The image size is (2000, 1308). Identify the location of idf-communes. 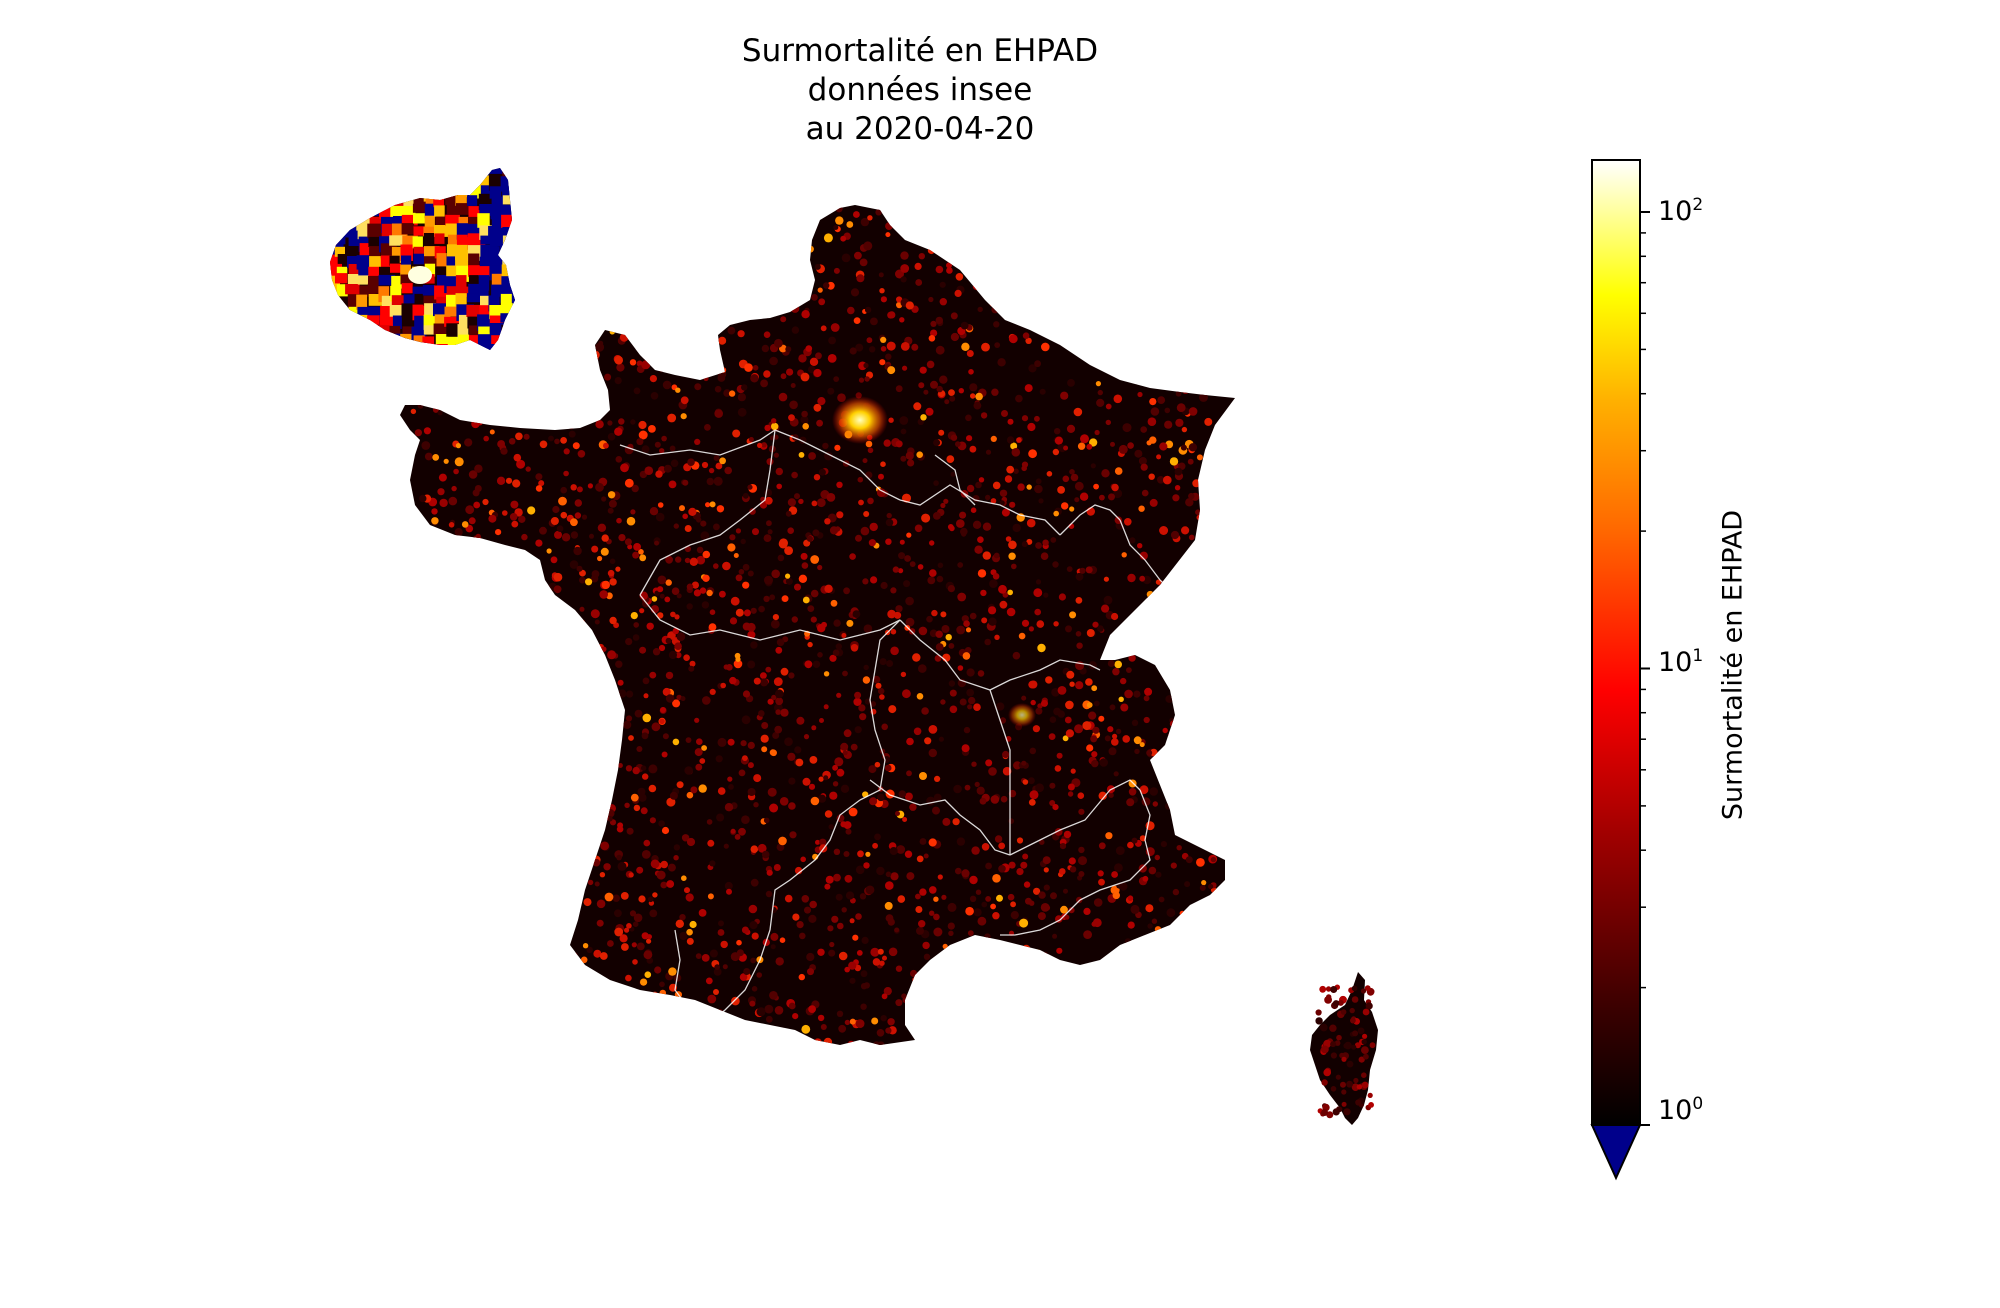
(422, 259).